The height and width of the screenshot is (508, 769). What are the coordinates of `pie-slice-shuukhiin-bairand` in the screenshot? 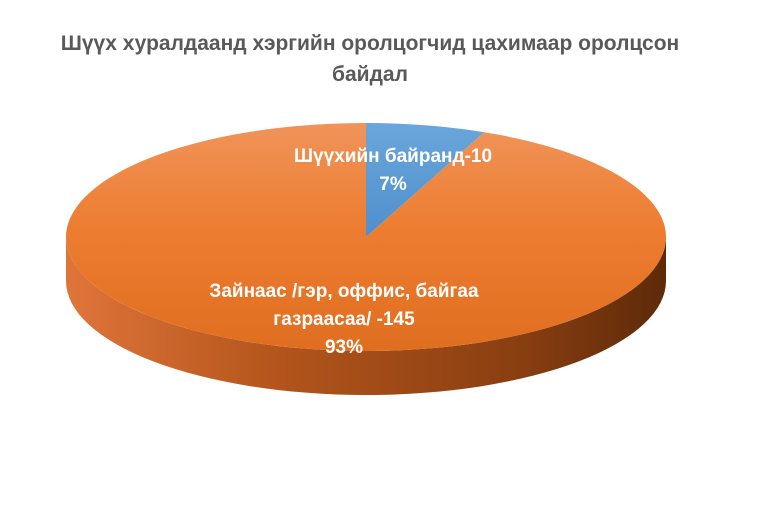 It's located at (425, 180).